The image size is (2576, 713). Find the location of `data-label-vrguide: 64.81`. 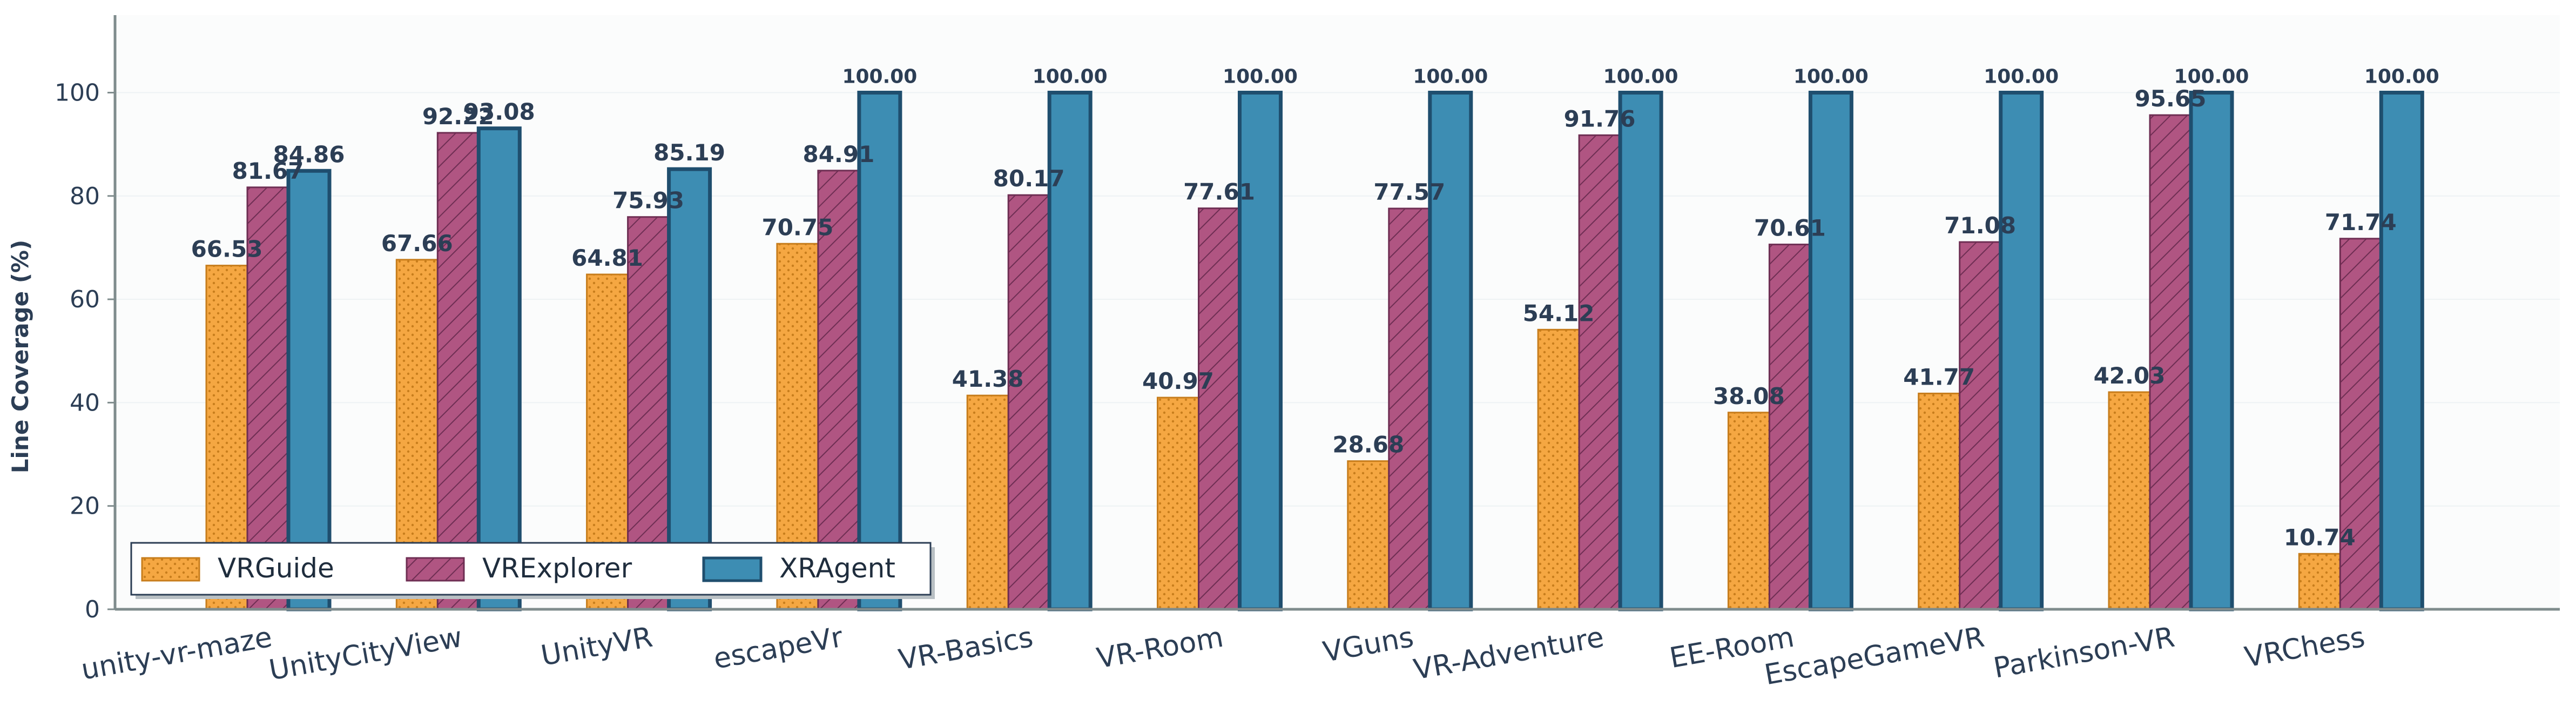

data-label-vrguide: 64.81 is located at coordinates (607, 258).